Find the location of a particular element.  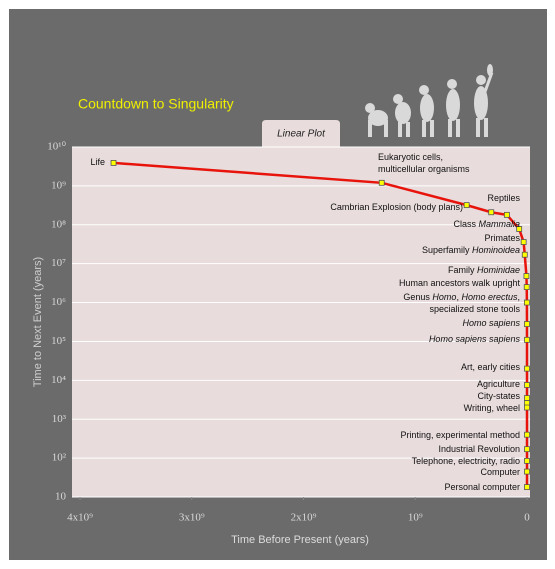

y-tick-label: 10⁹ is located at coordinates (58, 185).